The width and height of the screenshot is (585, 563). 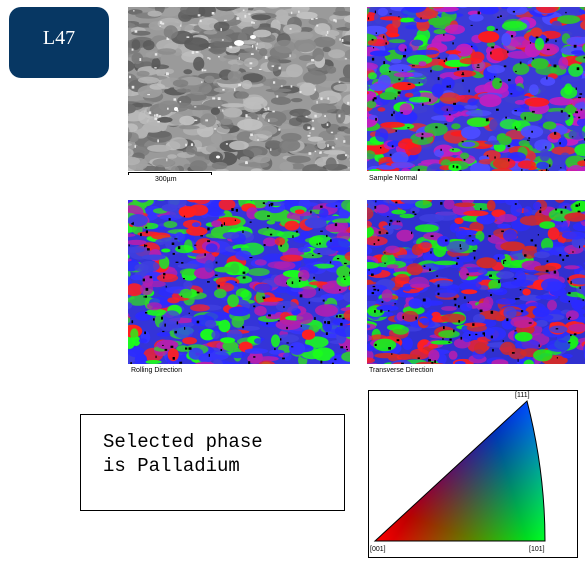 I want to click on ebsd-image-rolling-direction, so click(x=239, y=282).